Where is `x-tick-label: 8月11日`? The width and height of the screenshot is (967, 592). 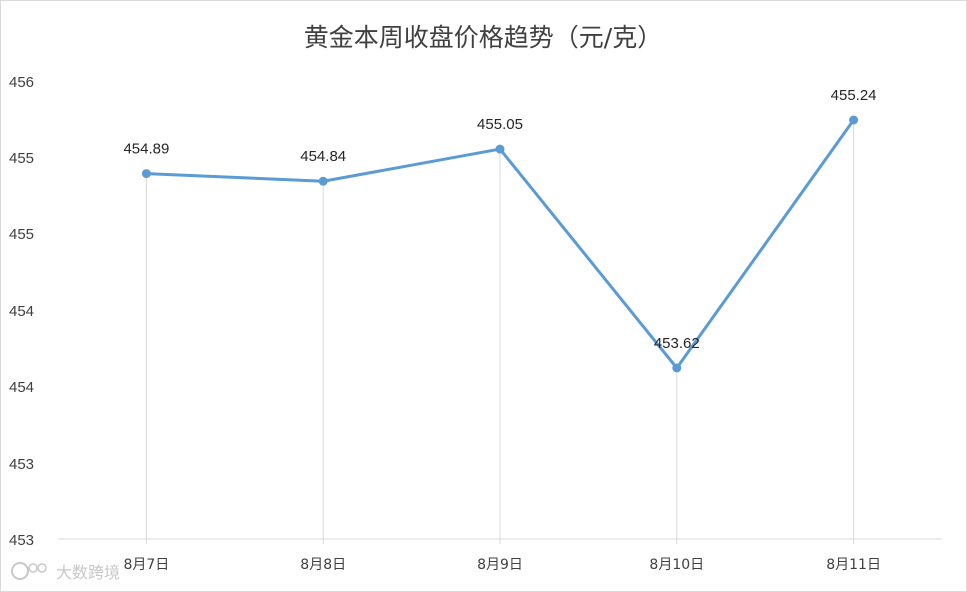 x-tick-label: 8月11日 is located at coordinates (853, 565).